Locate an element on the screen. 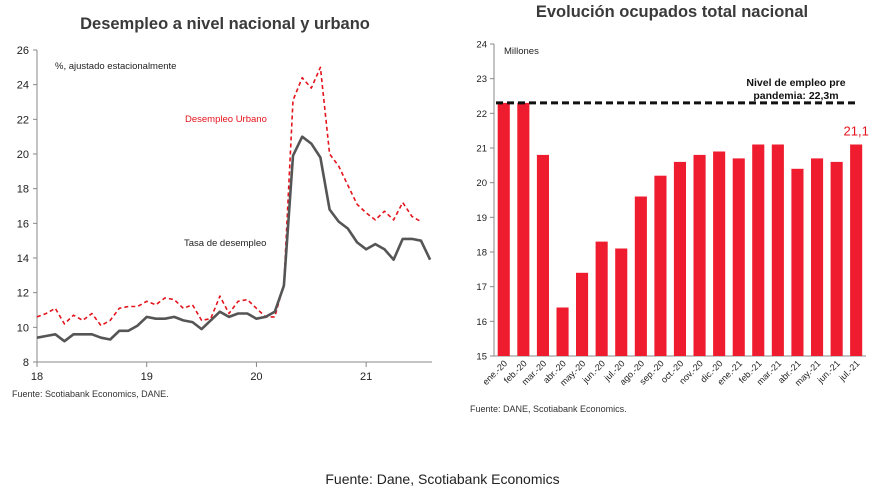  y-tick-label: 17 is located at coordinates (481, 287).